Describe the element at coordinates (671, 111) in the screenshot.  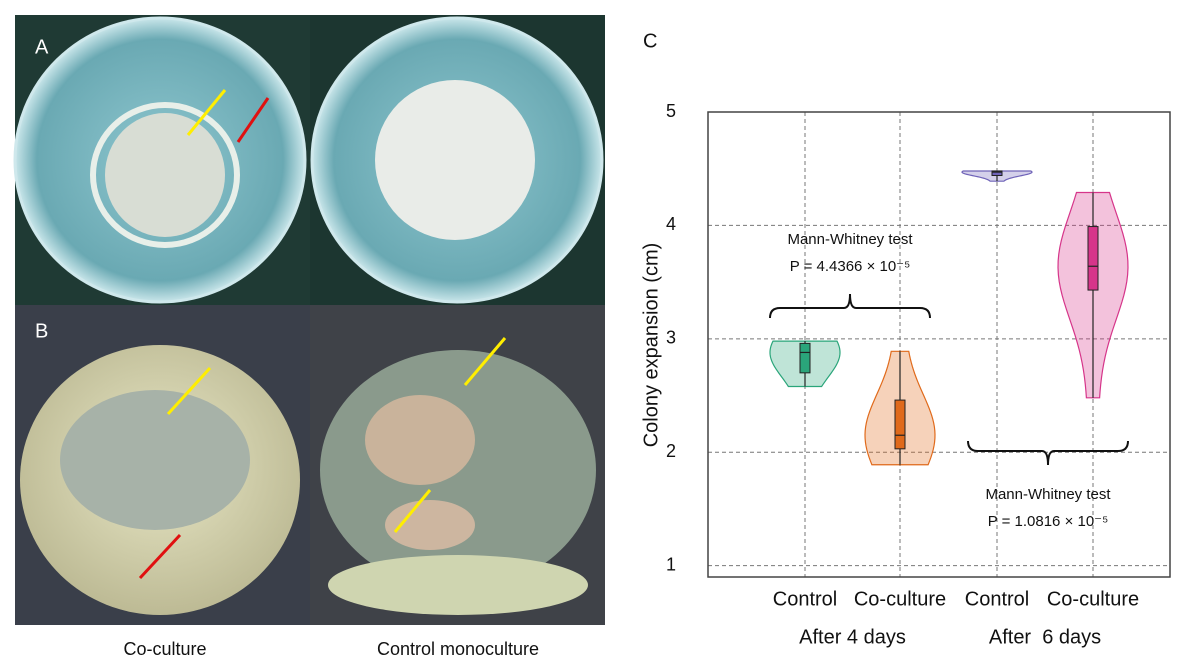
I see `y-tick-label: 5` at that location.